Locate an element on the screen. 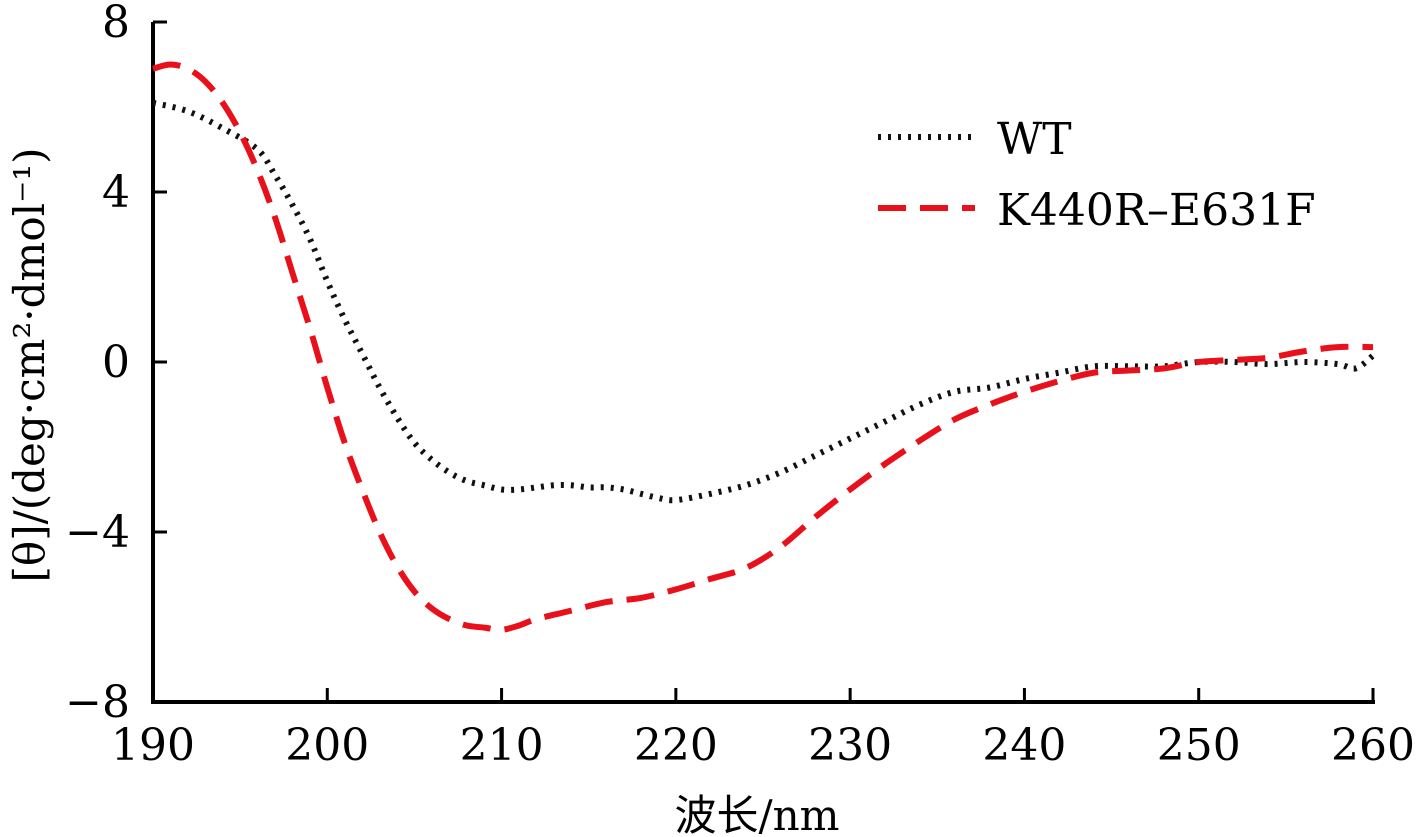 This screenshot has width=1418, height=837. y-tick-label: −4 is located at coordinates (97, 532).